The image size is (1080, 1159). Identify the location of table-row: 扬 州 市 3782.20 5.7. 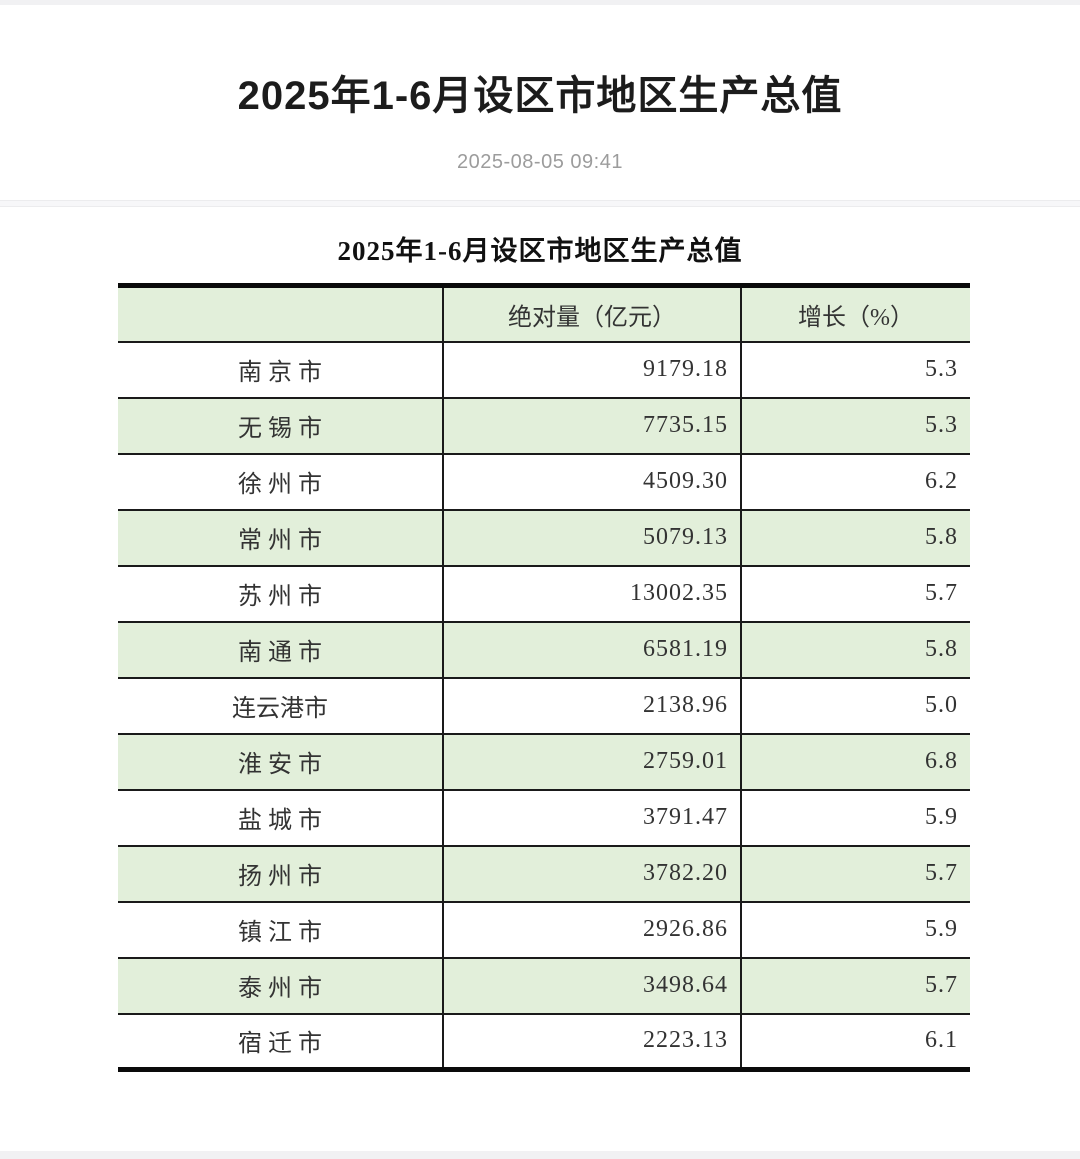
(544, 873).